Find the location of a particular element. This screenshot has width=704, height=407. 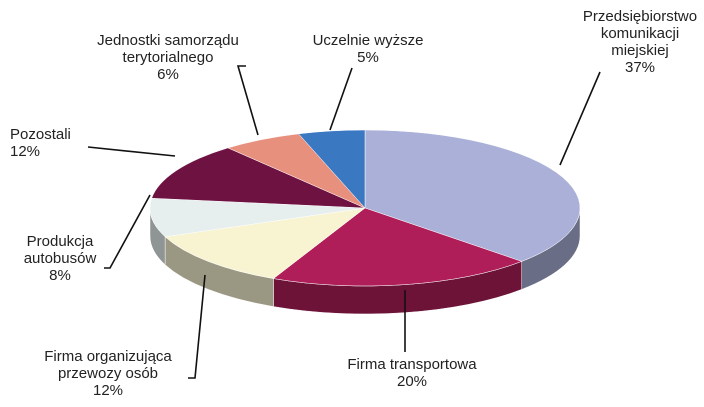

value-label: 5% is located at coordinates (368, 57).